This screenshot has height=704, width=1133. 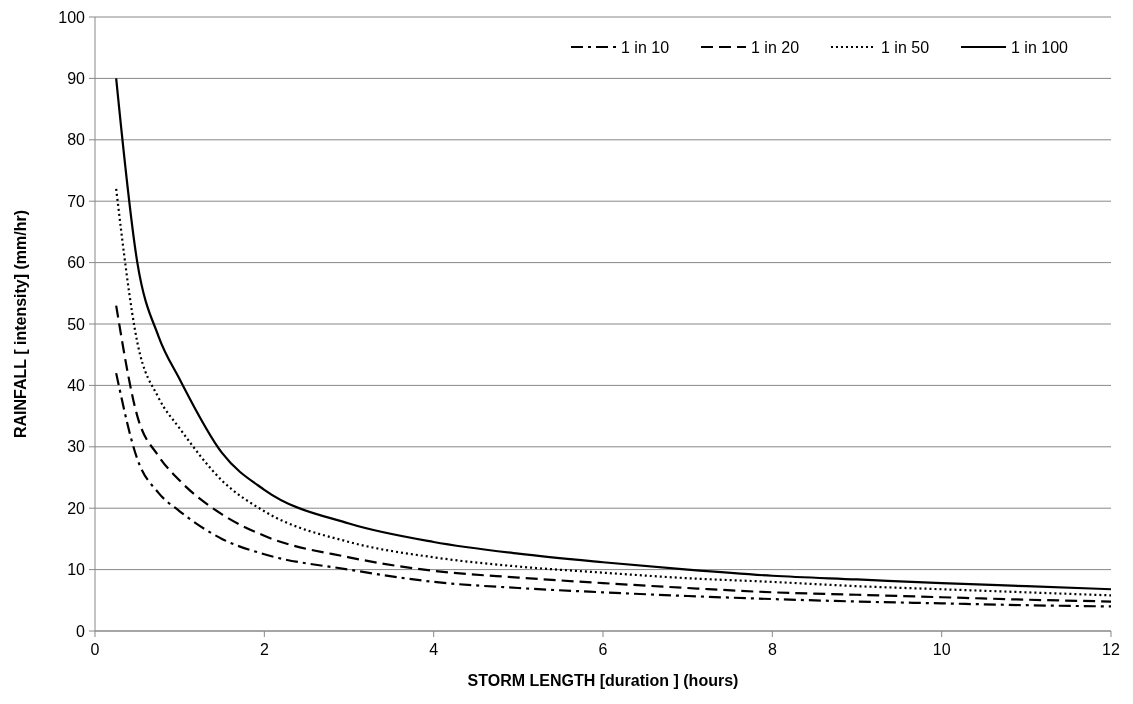 I want to click on y-tick-label: 40, so click(x=76, y=385).